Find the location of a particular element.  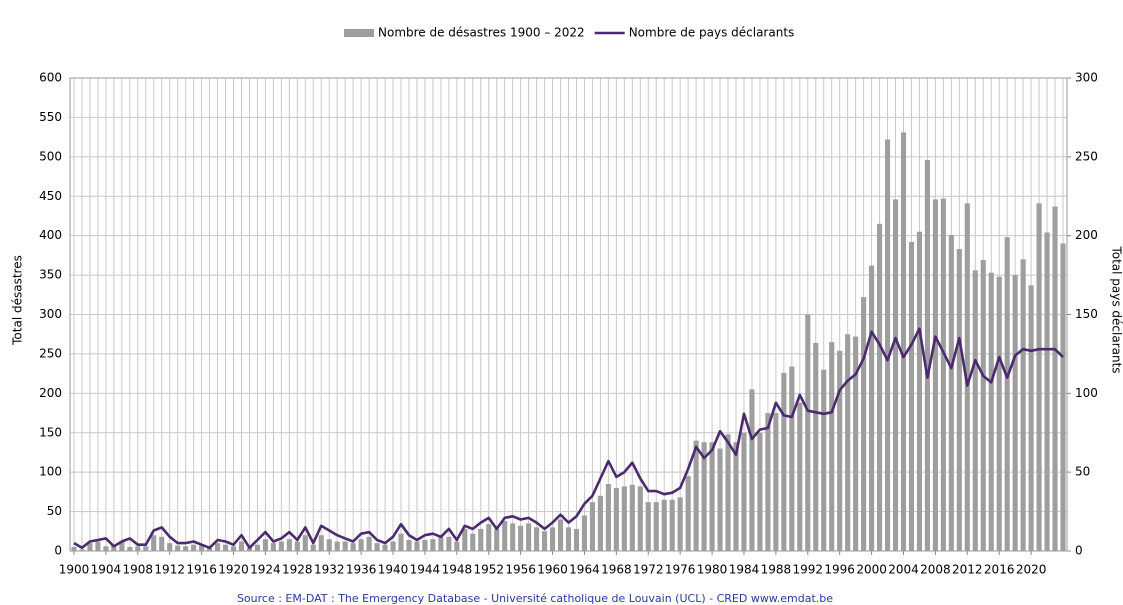

legend-swatch is located at coordinates (359, 33).